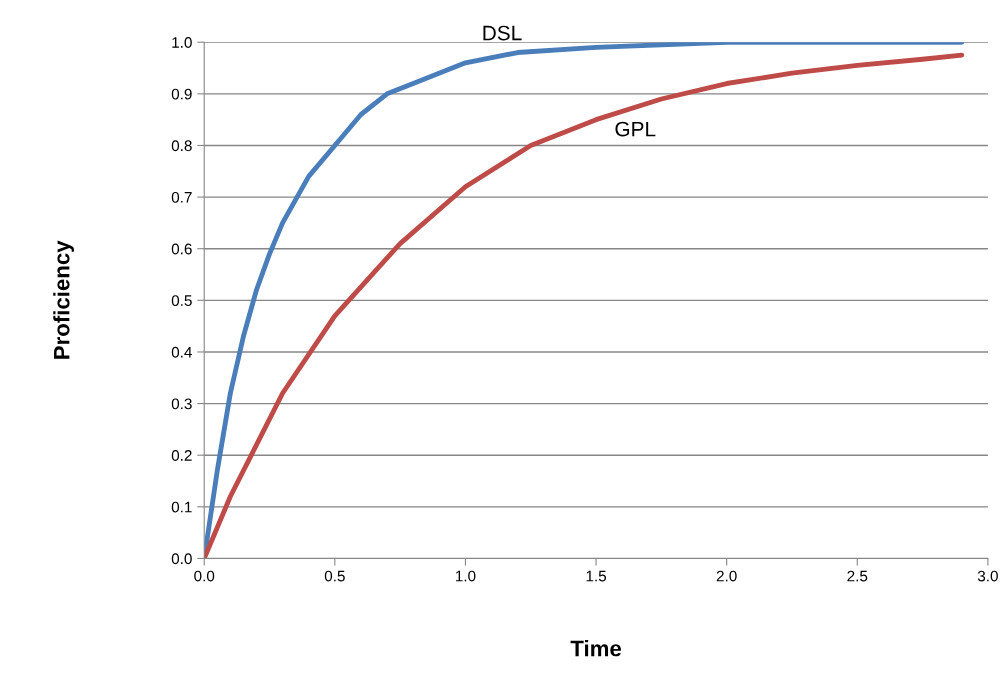 The width and height of the screenshot is (1006, 692). What do you see at coordinates (502, 33) in the screenshot?
I see `series-label: DSL` at bounding box center [502, 33].